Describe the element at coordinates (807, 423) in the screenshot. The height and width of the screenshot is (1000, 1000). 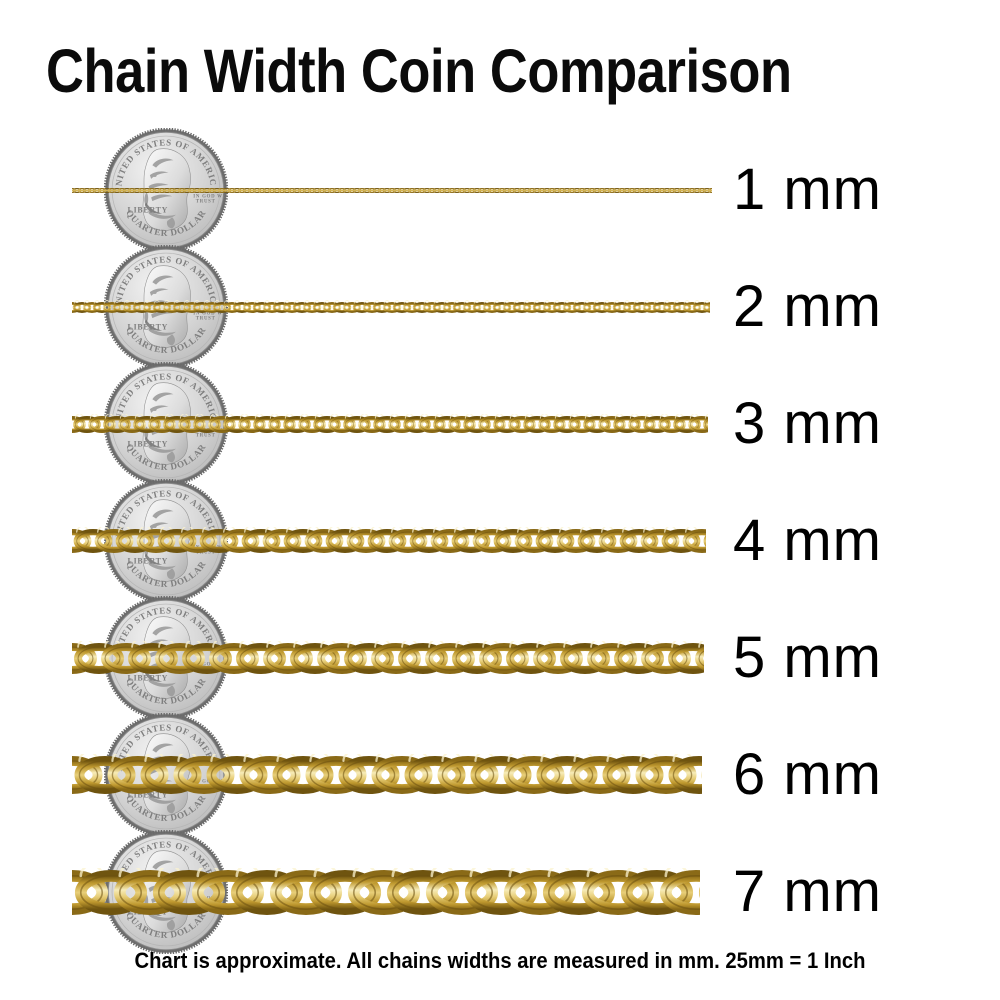
I see `chain-width-label: 3 mm` at that location.